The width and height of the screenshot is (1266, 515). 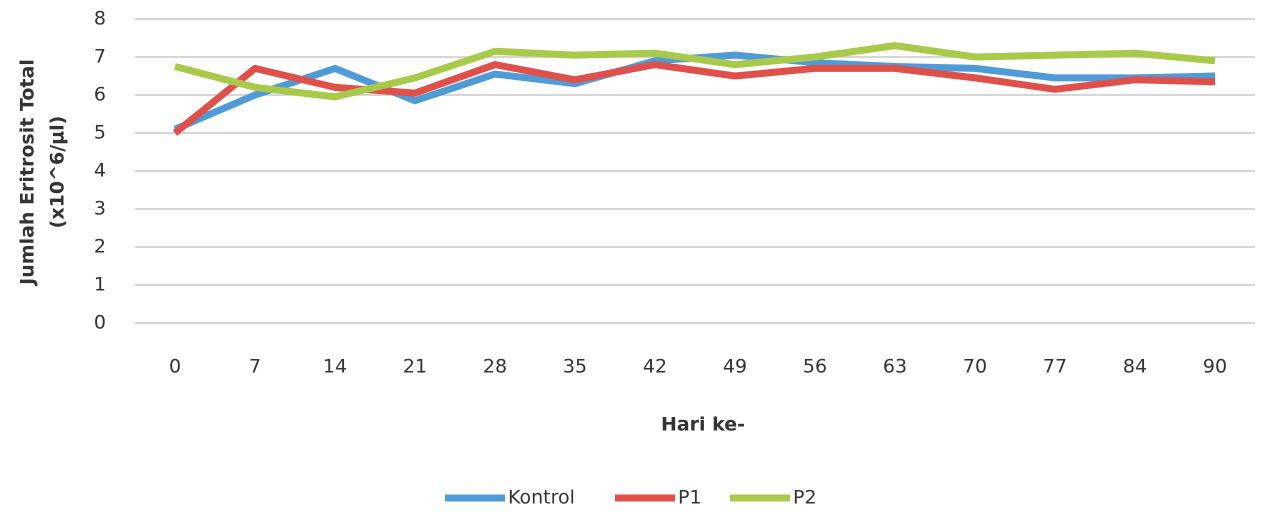 I want to click on x-tick-label: 42, so click(x=655, y=367).